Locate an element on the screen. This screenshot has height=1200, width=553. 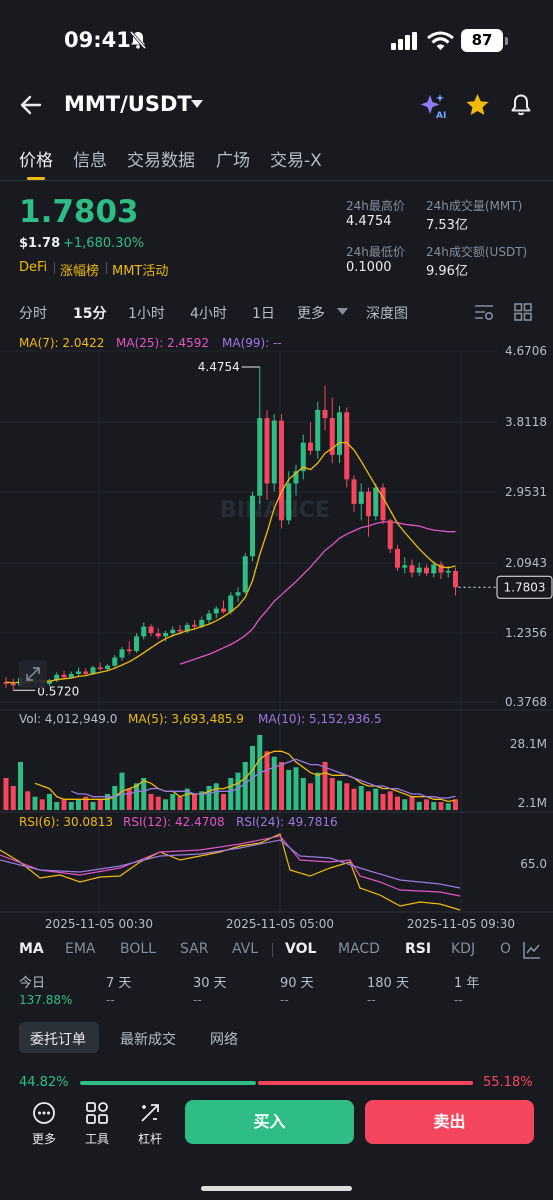
tab-latest-trades: 最新成交 is located at coordinates (148, 1040).